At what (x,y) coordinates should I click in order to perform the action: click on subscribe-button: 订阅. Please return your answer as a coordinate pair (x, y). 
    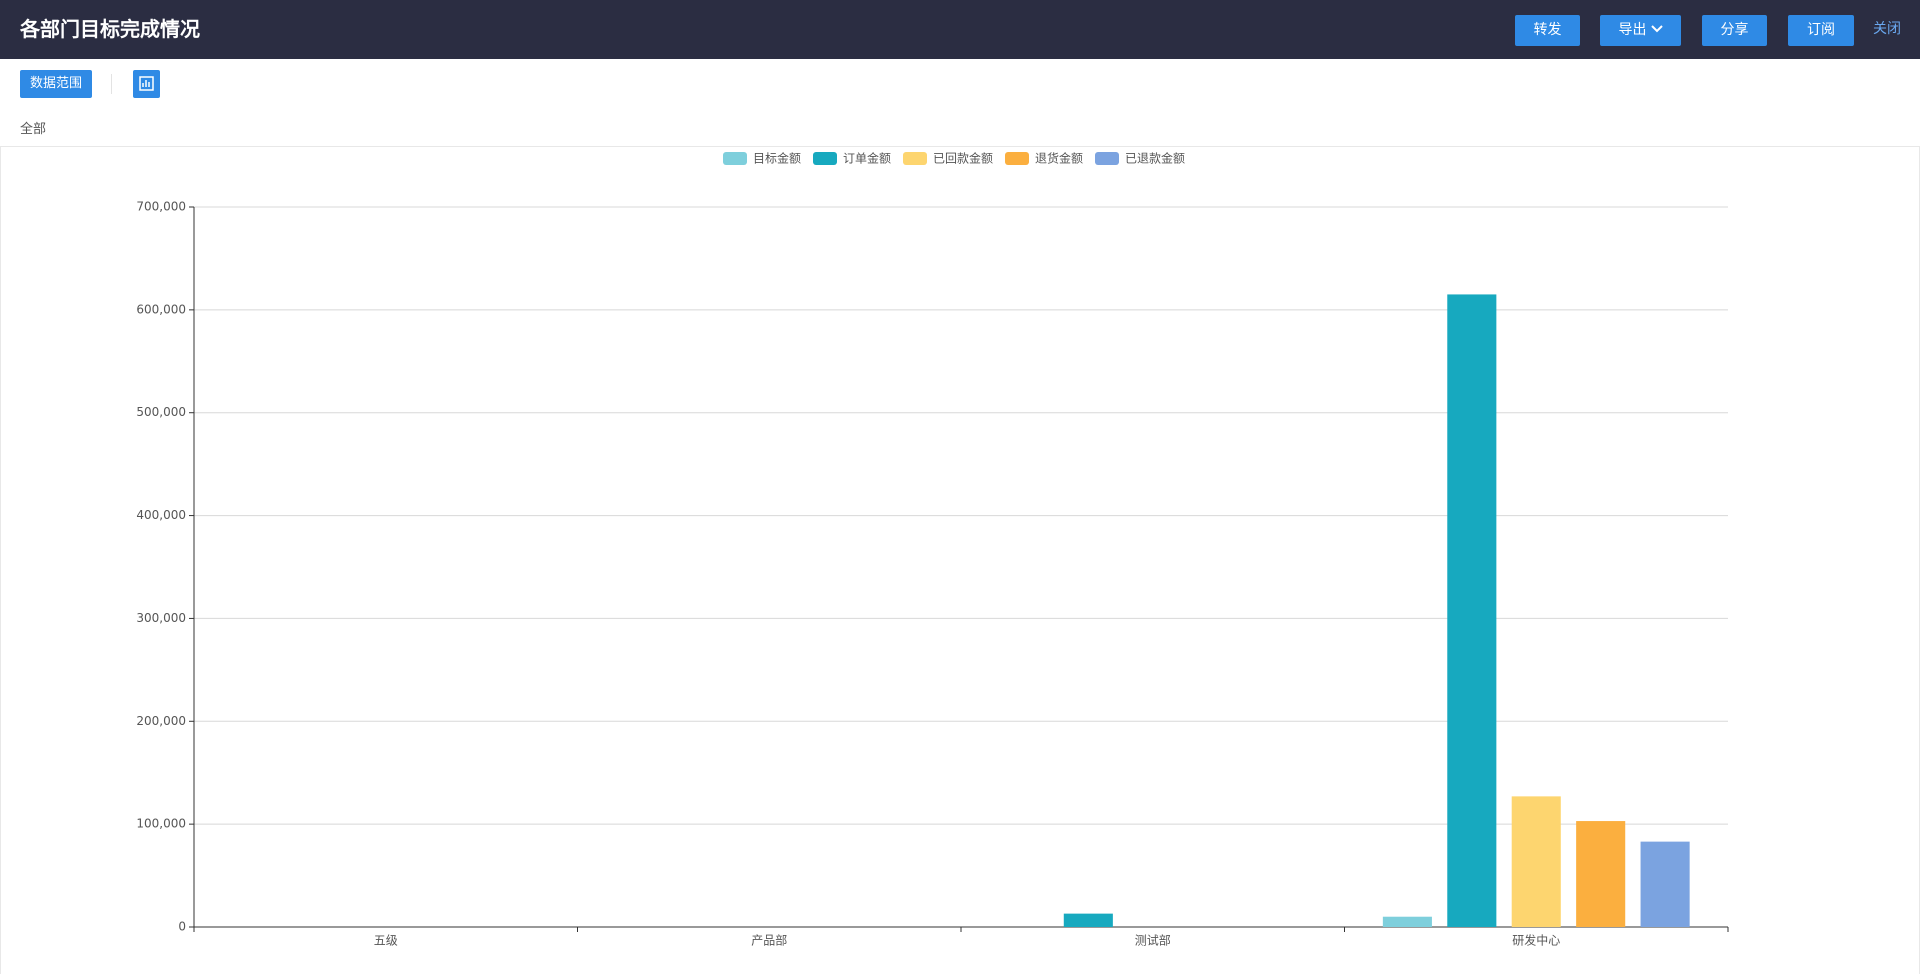
    Looking at the image, I should click on (1821, 30).